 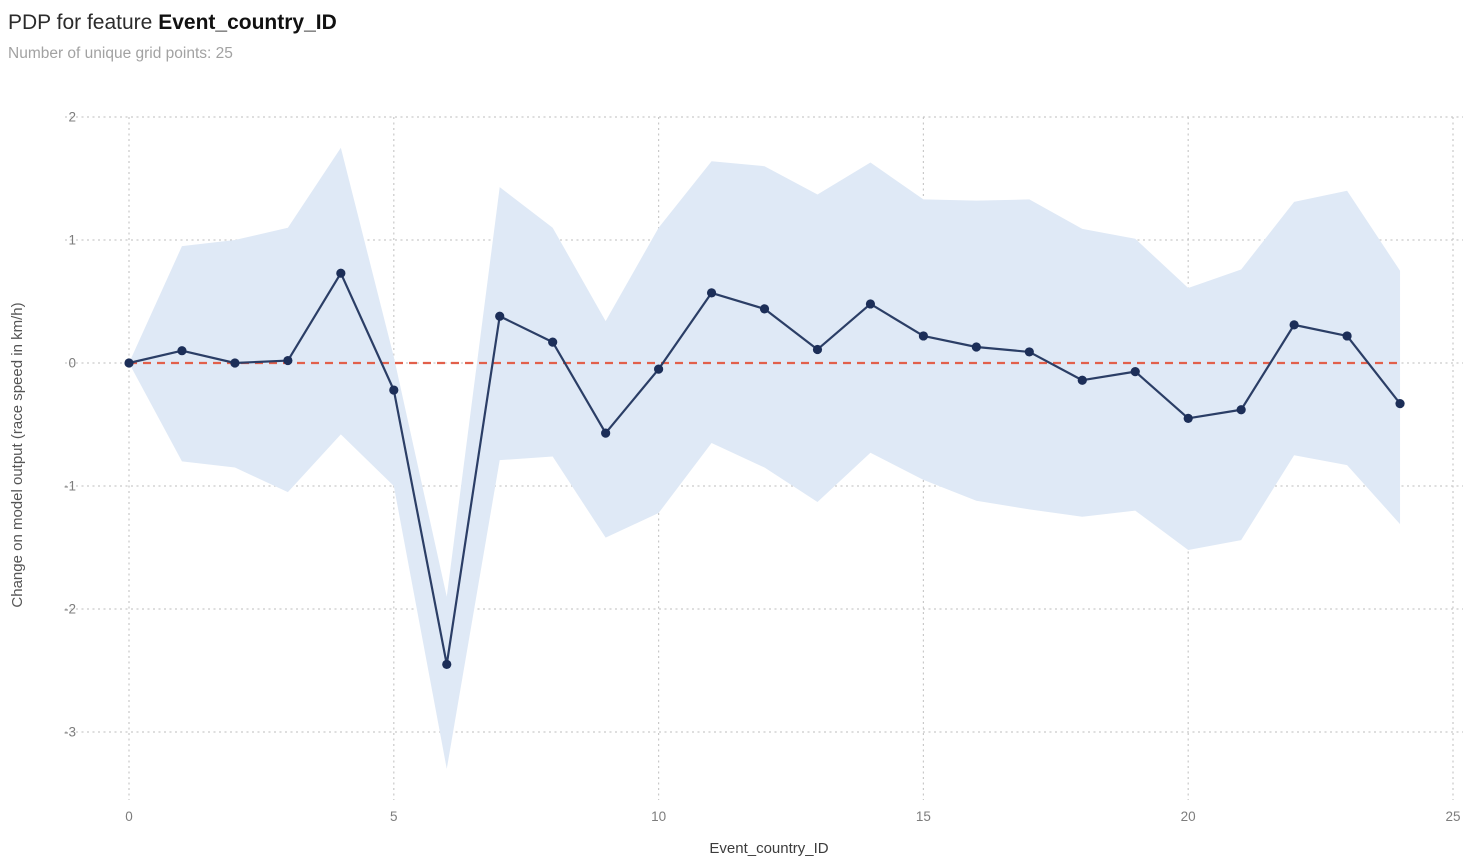 What do you see at coordinates (129, 816) in the screenshot?
I see `x-tick-label: 0` at bounding box center [129, 816].